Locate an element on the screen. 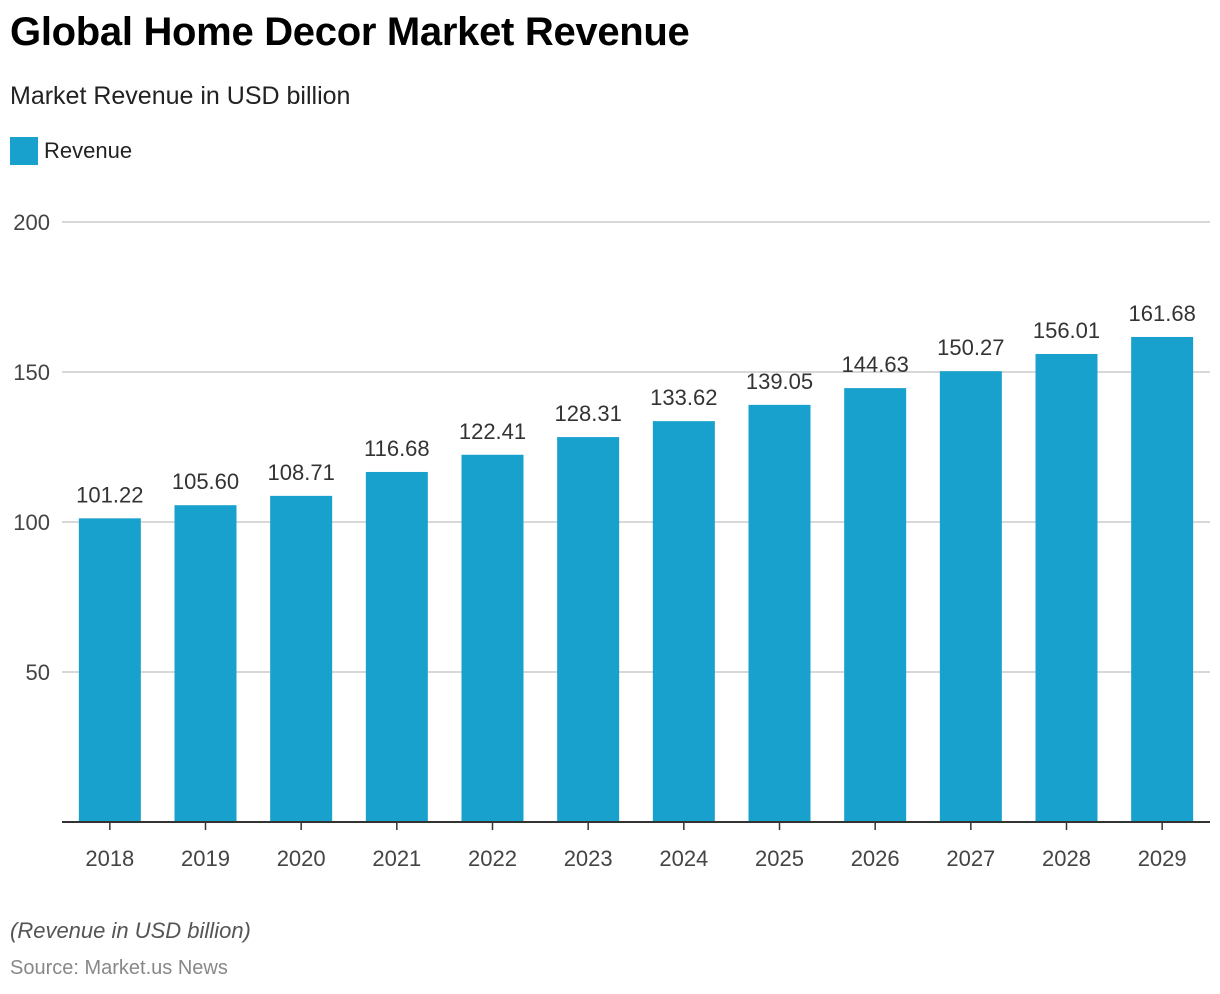  data-label: 161.68 is located at coordinates (1162, 313).